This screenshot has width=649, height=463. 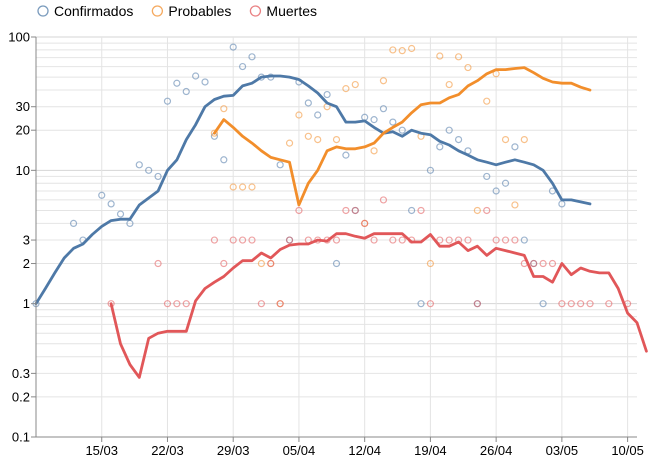 I want to click on y-tick-label: 30, so click(x=23, y=106).